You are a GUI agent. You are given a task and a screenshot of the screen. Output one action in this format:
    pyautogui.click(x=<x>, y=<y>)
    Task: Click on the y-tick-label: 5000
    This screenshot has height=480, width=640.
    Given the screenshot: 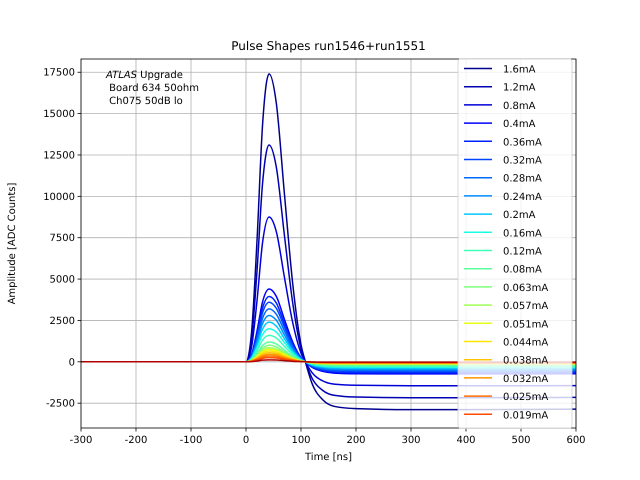 What is the action you would take?
    pyautogui.click(x=62, y=280)
    